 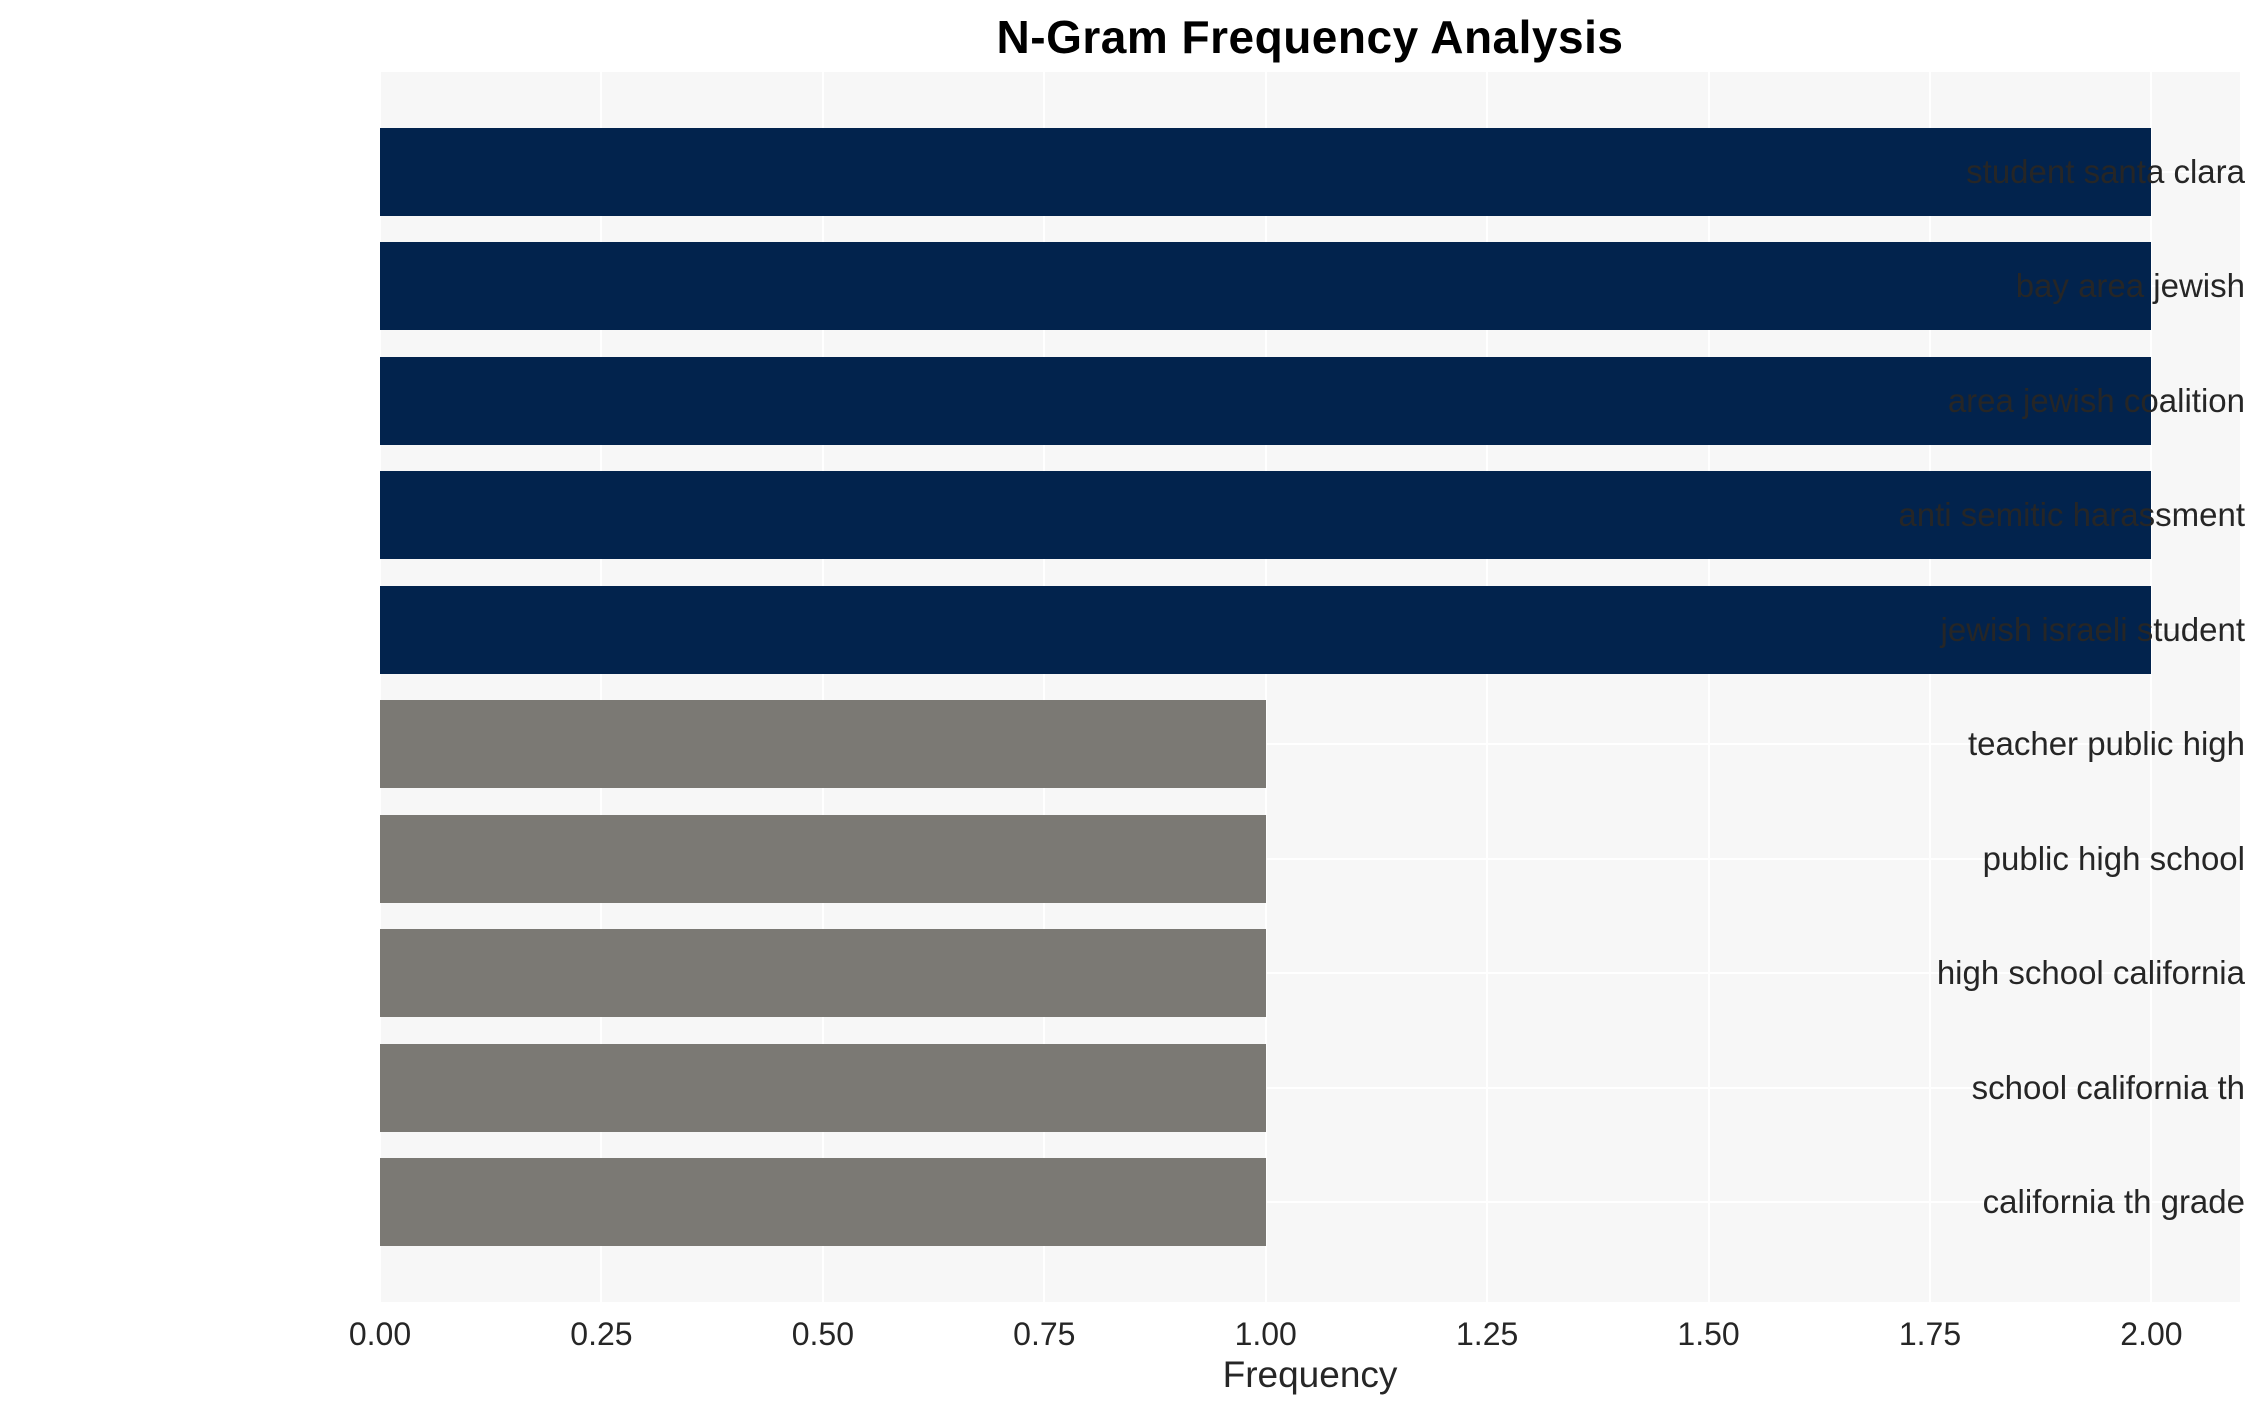 I want to click on y-tick-label: area jewish coalition, so click(x=2096, y=400).